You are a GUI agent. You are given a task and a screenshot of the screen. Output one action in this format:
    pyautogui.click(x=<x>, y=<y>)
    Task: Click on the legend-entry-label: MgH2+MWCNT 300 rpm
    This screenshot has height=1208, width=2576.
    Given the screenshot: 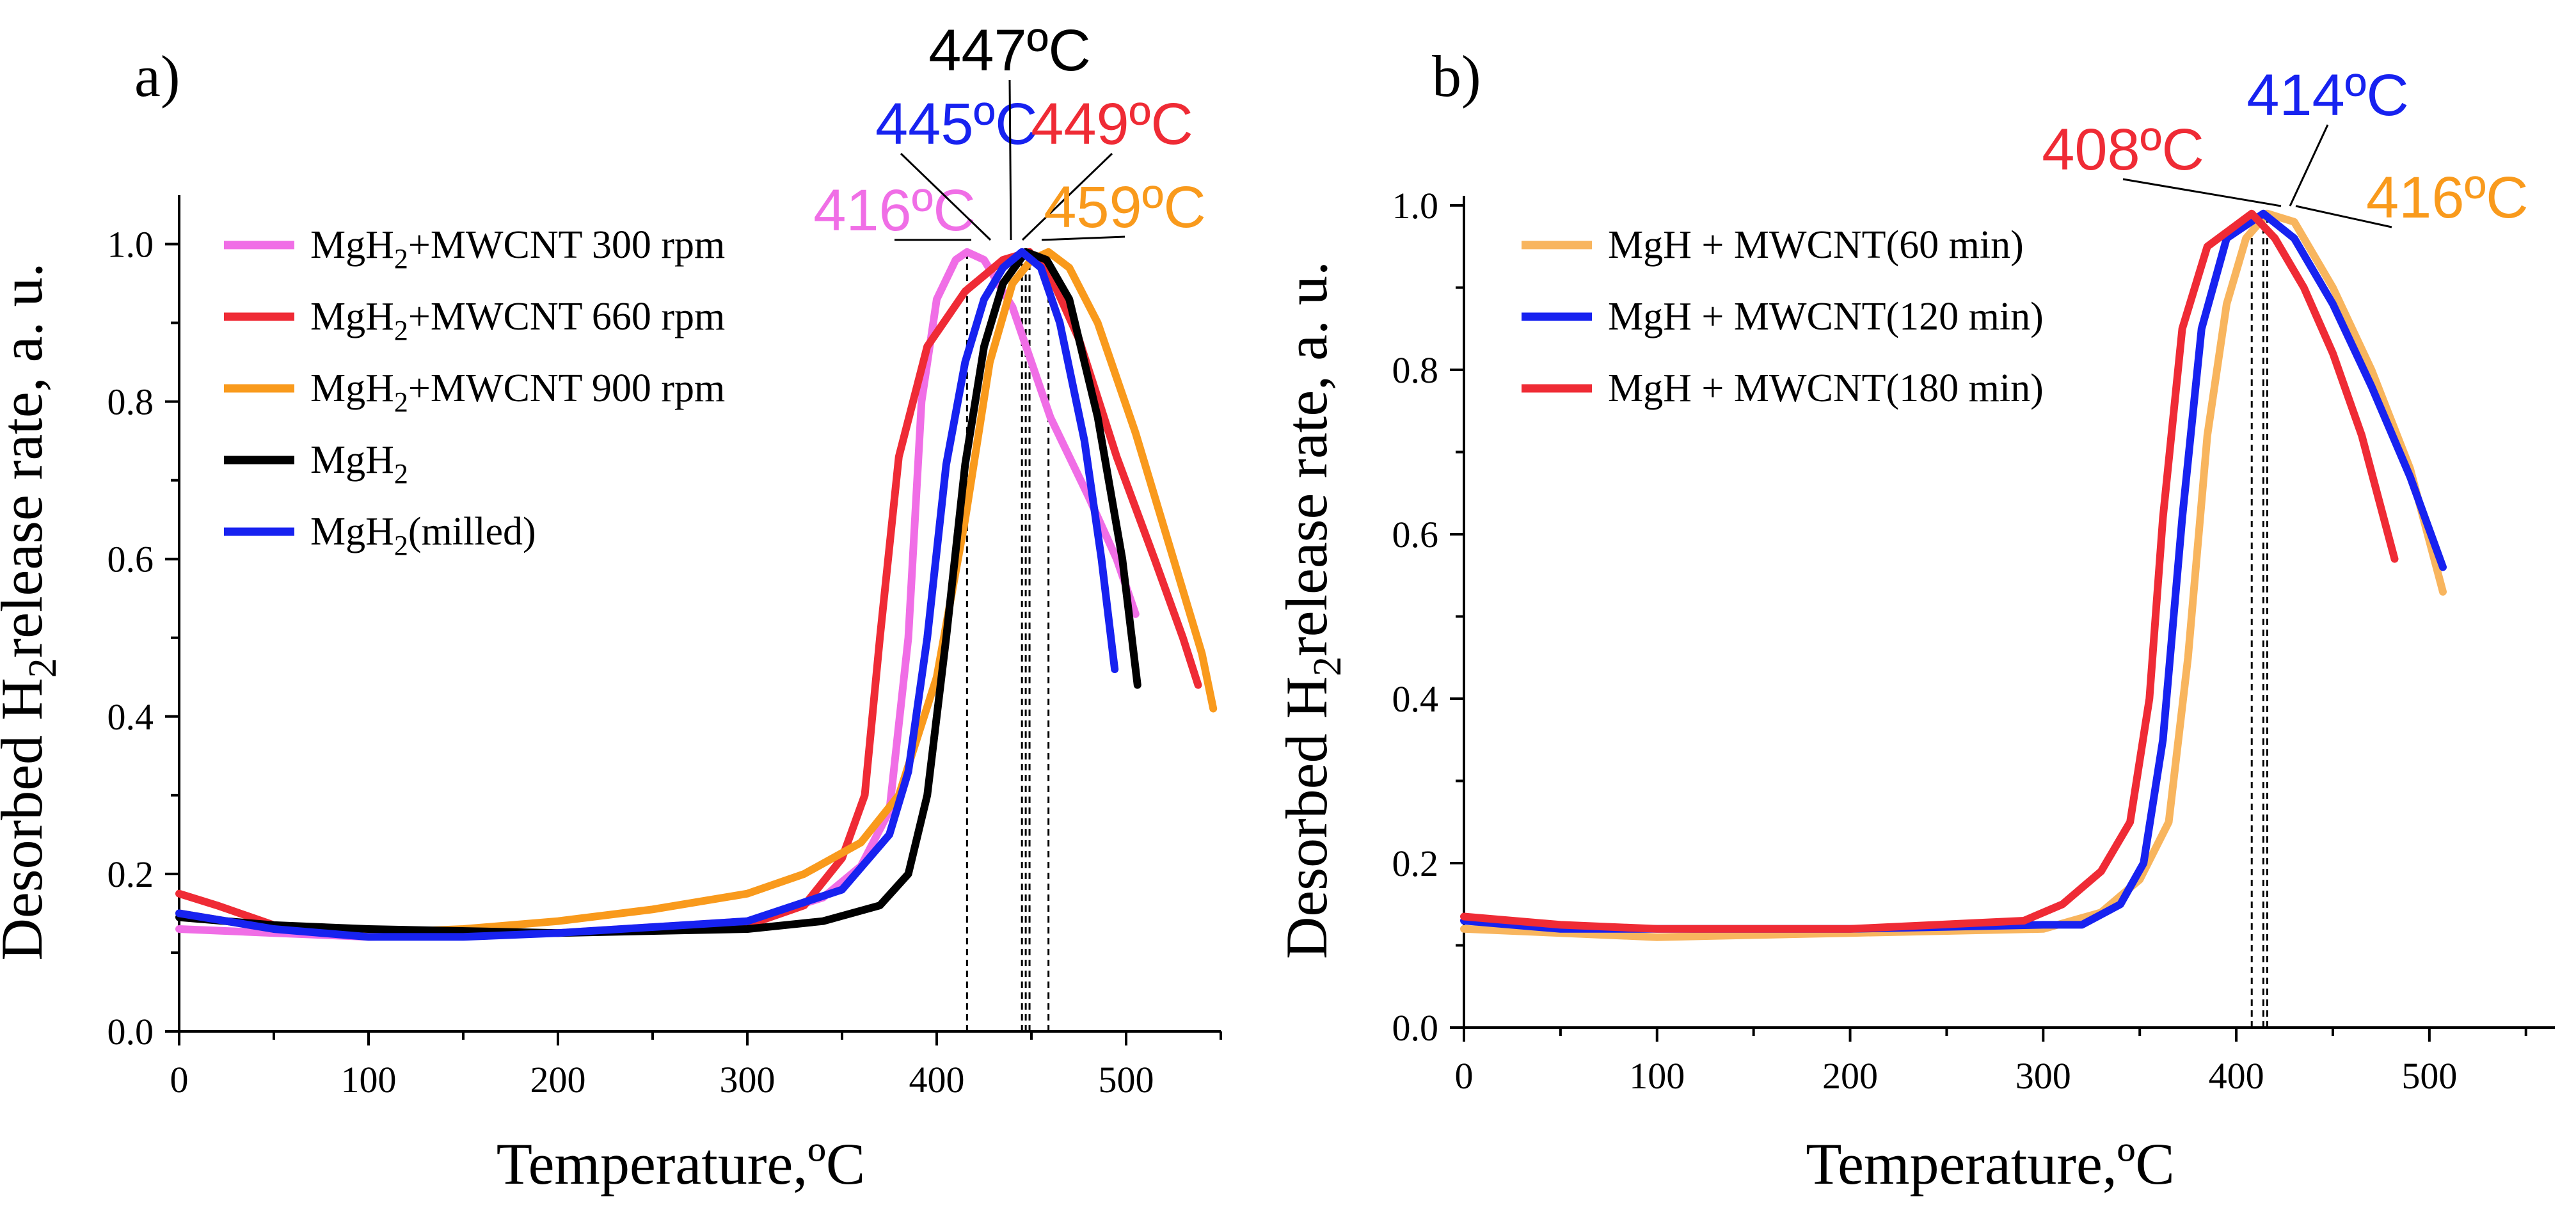 What is the action you would take?
    pyautogui.click(x=517, y=248)
    